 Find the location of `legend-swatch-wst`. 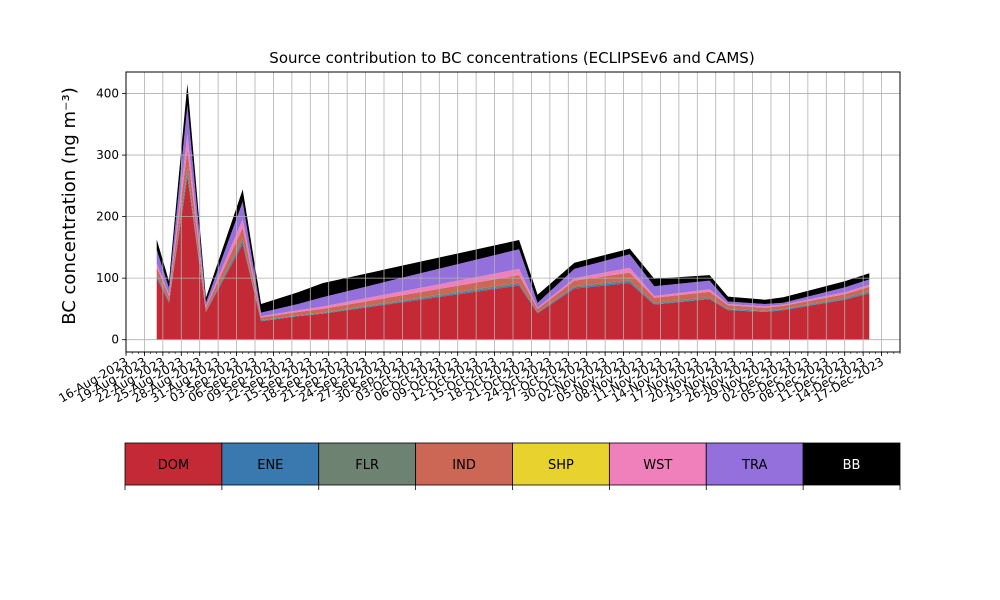

legend-swatch-wst is located at coordinates (657, 464).